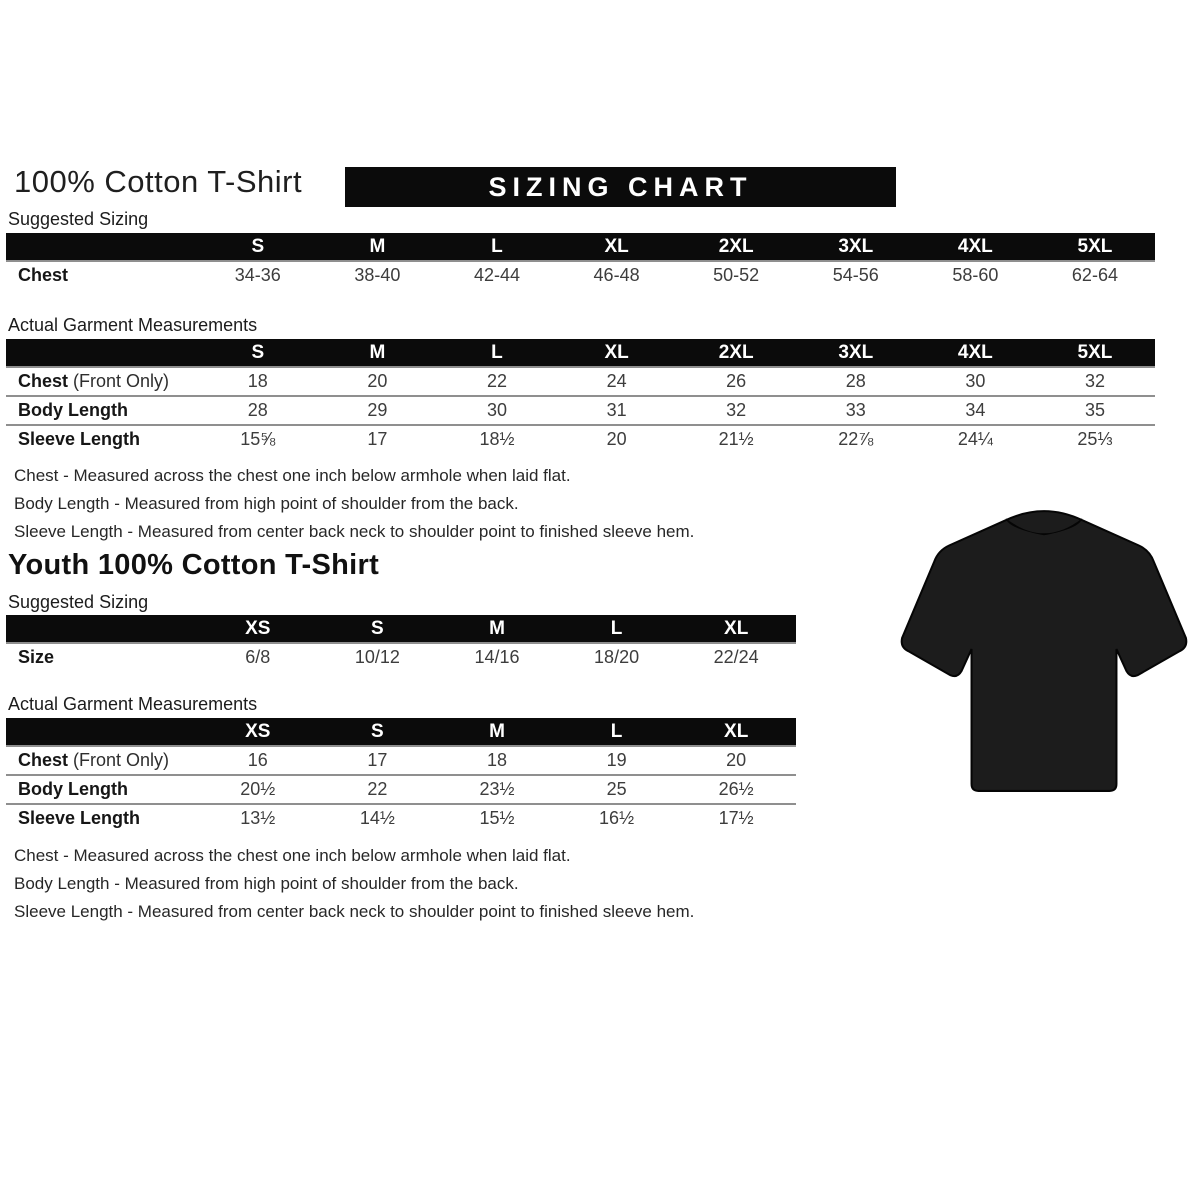 This screenshot has width=1200, height=1200. Describe the element at coordinates (401, 760) in the screenshot. I see `table-row: Chest (Front Only) 16 17 18 19 20` at that location.